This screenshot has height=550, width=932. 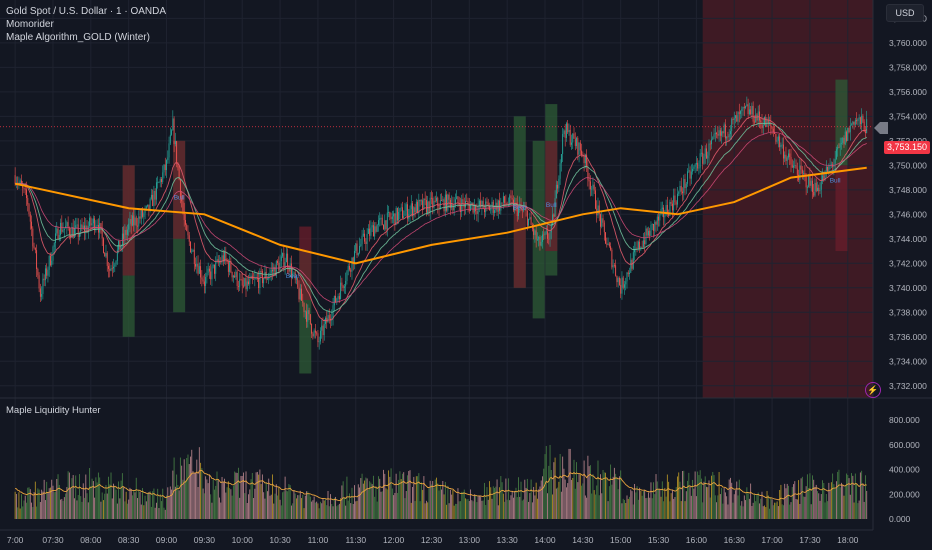 What do you see at coordinates (873, 390) in the screenshot?
I see `lightning-icon: ⚡` at bounding box center [873, 390].